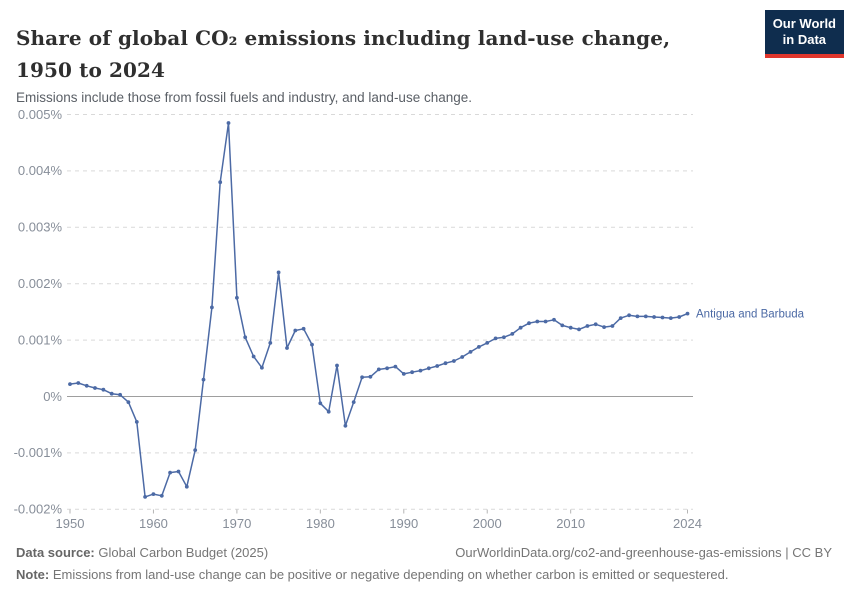 The height and width of the screenshot is (600, 850). Describe the element at coordinates (487, 523) in the screenshot. I see `svg-text: 2000` at that location.